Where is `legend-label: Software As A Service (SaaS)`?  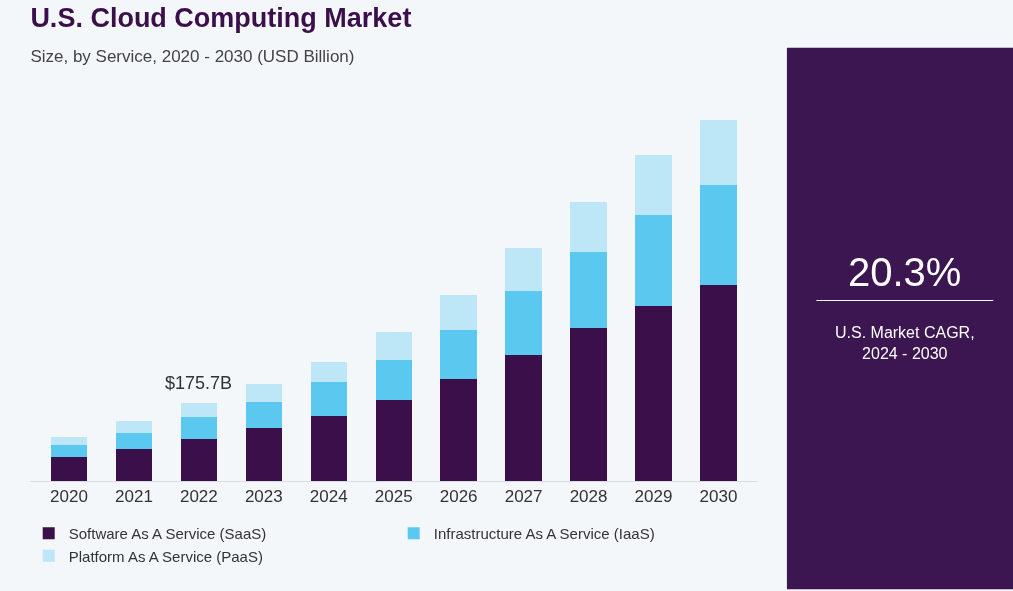
legend-label: Software As A Service (SaaS) is located at coordinates (167, 534).